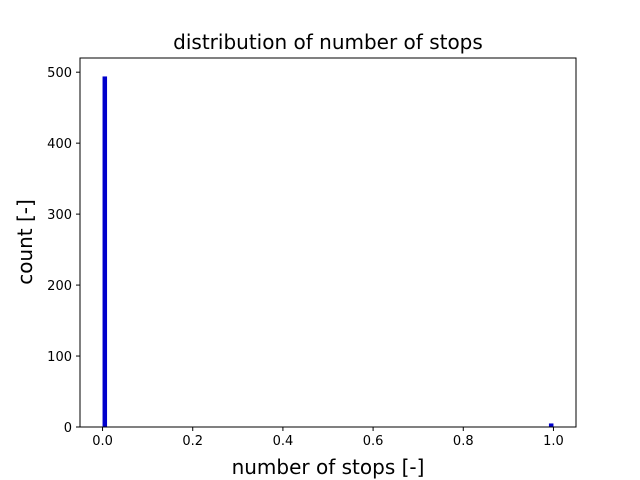 The width and height of the screenshot is (640, 480). What do you see at coordinates (283, 441) in the screenshot?
I see `x-tick-label: 0.4` at bounding box center [283, 441].